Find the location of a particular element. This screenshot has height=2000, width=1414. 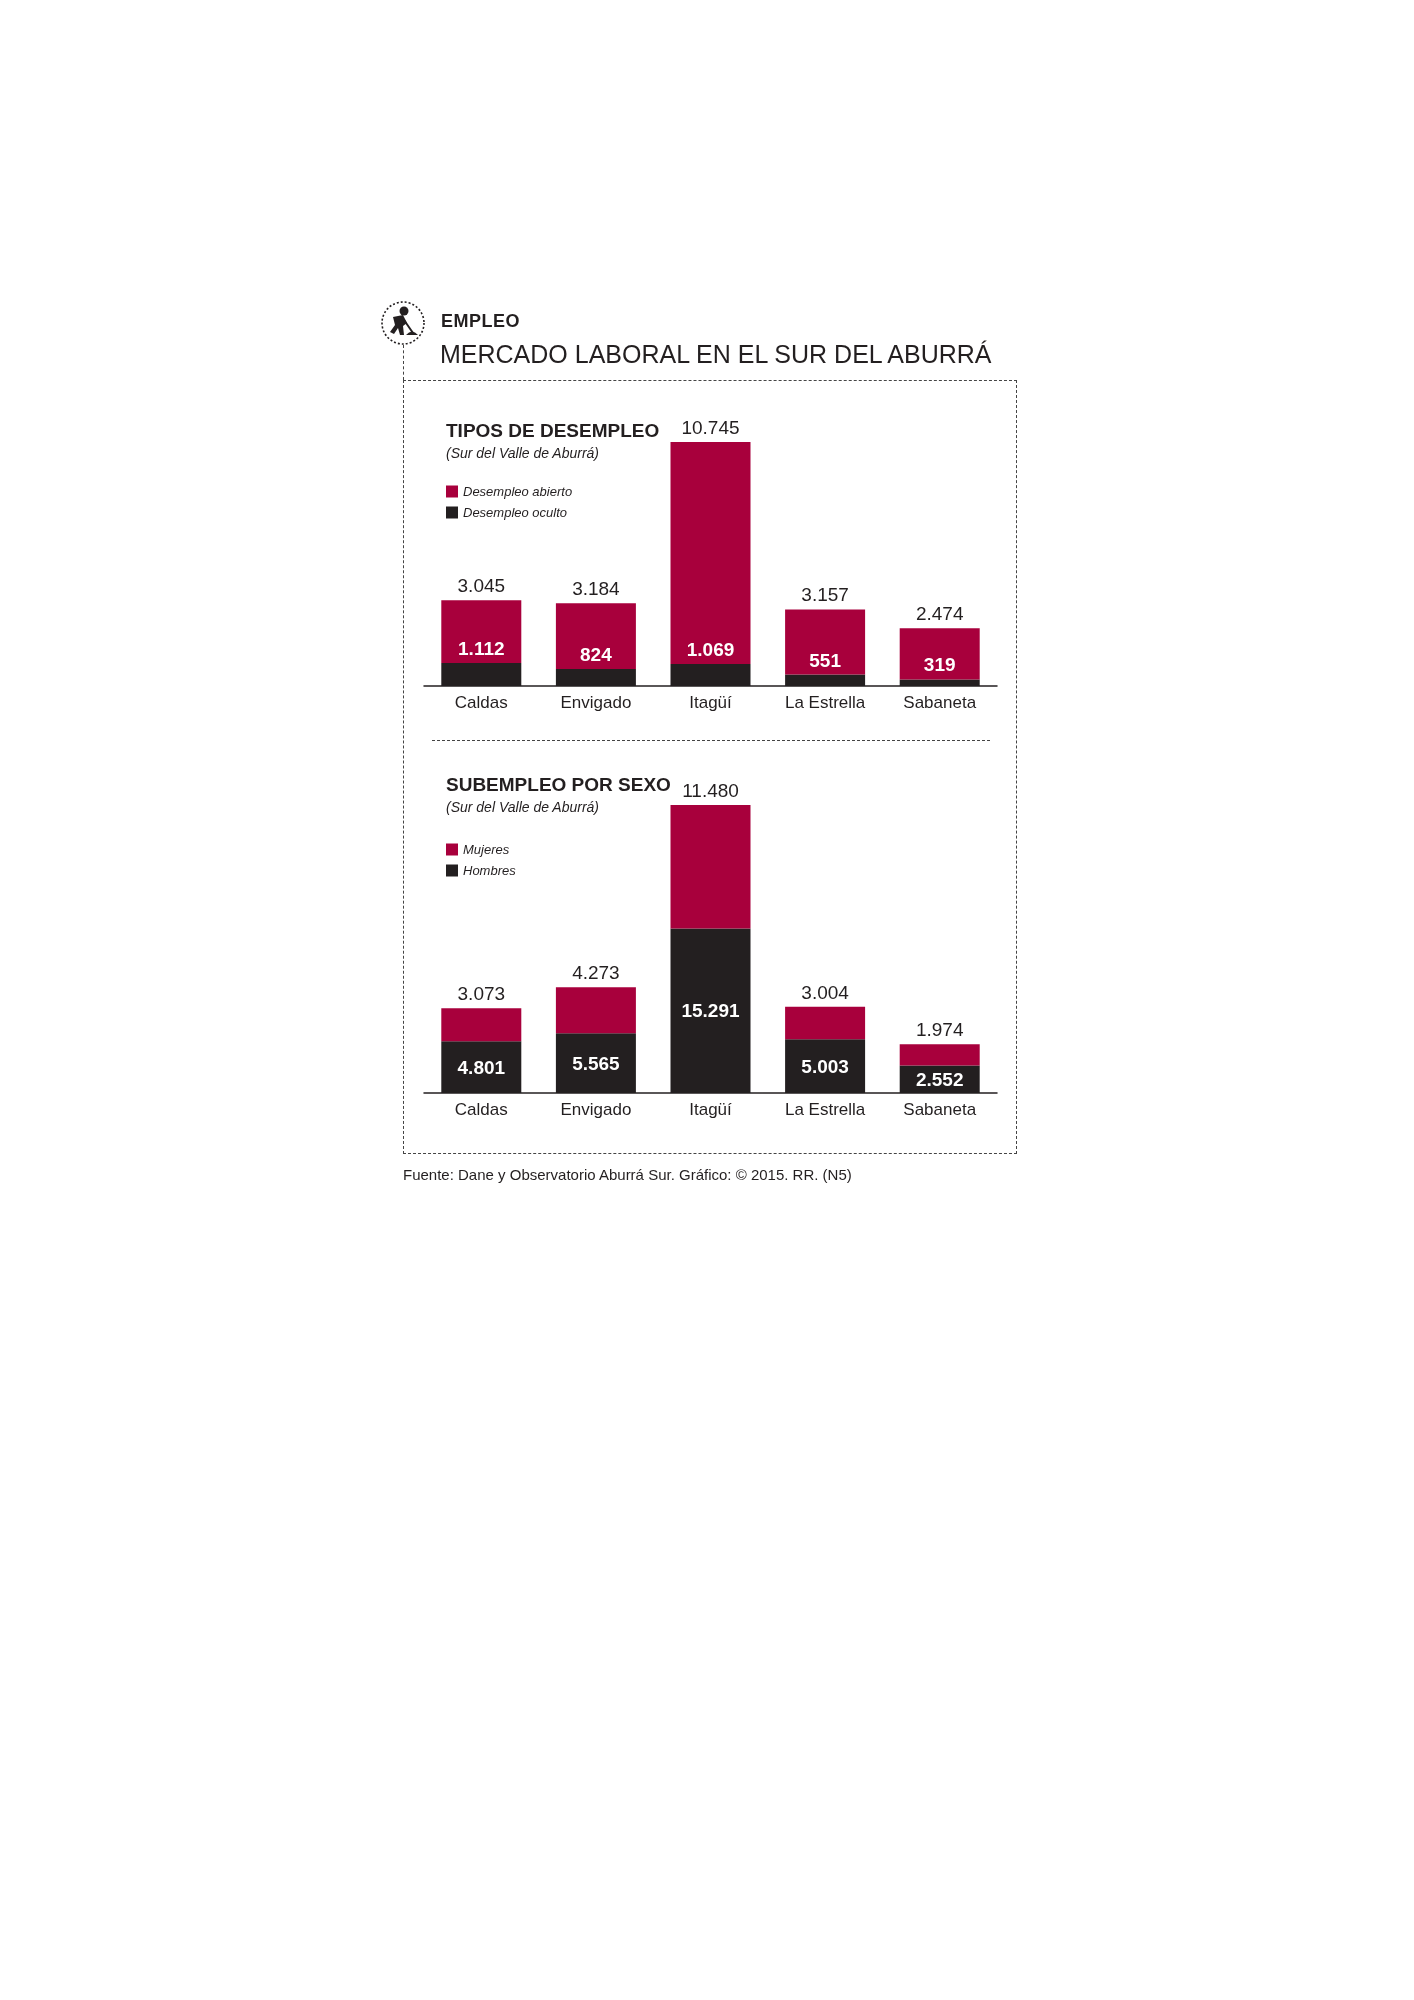

data-label: 2.474 is located at coordinates (939, 614).